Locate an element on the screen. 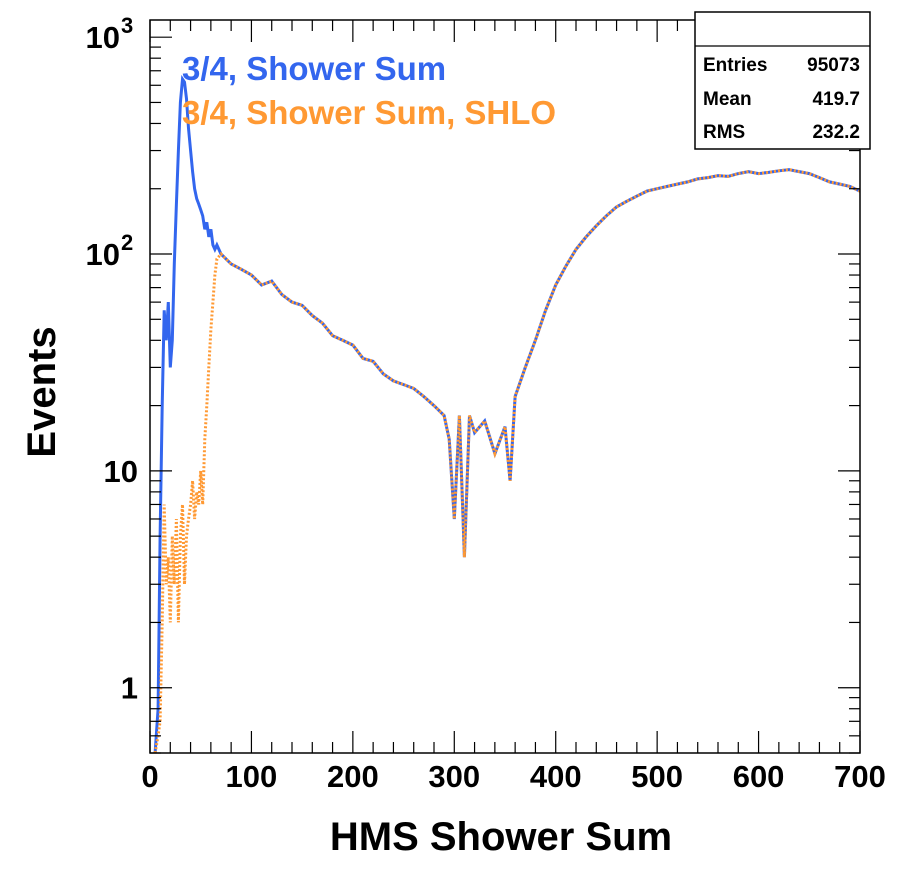 The image size is (898, 874). stats-mean-value: 419.7 is located at coordinates (836, 99).